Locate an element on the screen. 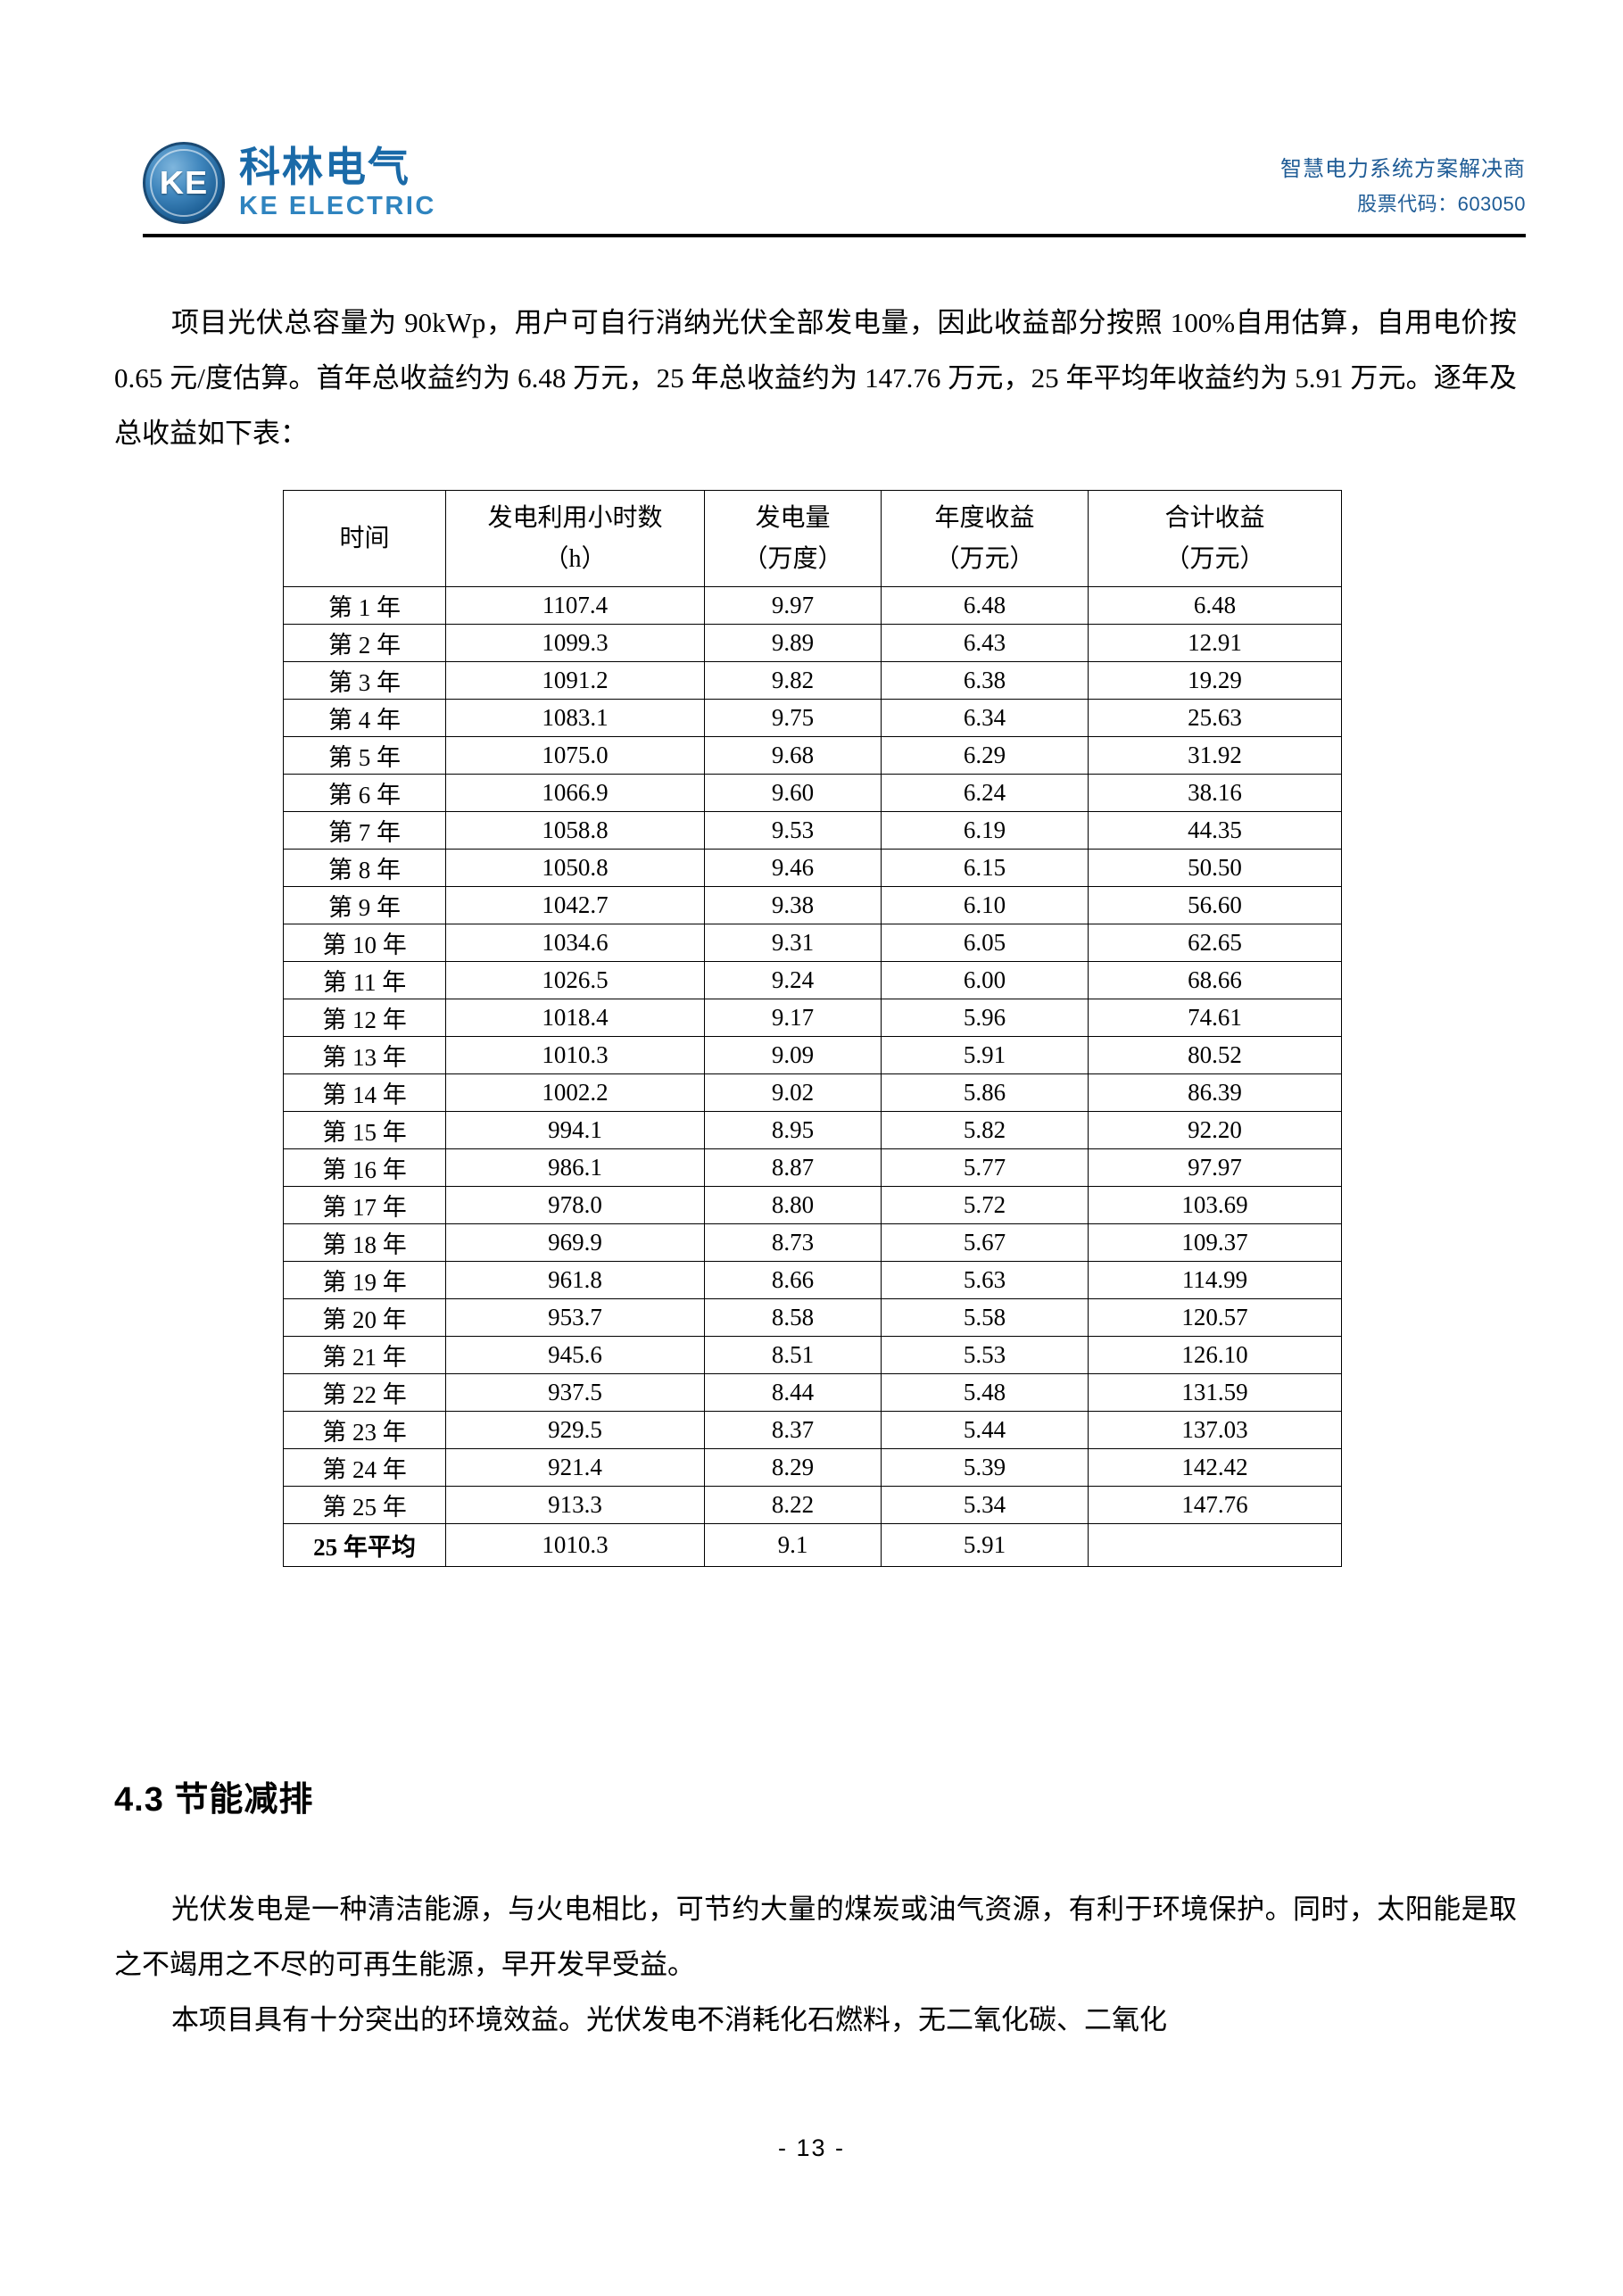  table-cell: 1099.3 is located at coordinates (575, 643).